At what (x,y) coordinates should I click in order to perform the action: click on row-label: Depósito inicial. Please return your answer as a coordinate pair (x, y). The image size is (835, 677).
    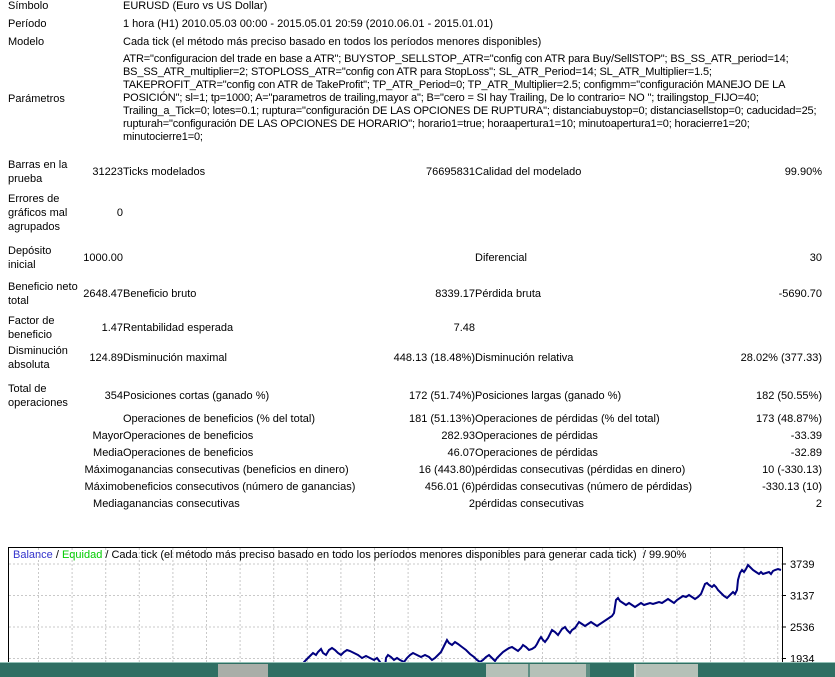
    Looking at the image, I should click on (30, 258).